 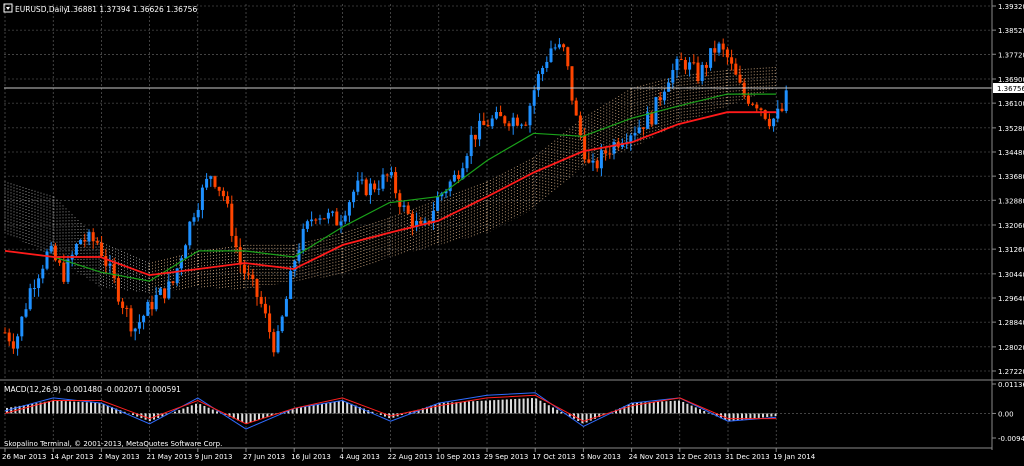 What do you see at coordinates (1011, 177) in the screenshot?
I see `price-tick-label: 1.33680` at bounding box center [1011, 177].